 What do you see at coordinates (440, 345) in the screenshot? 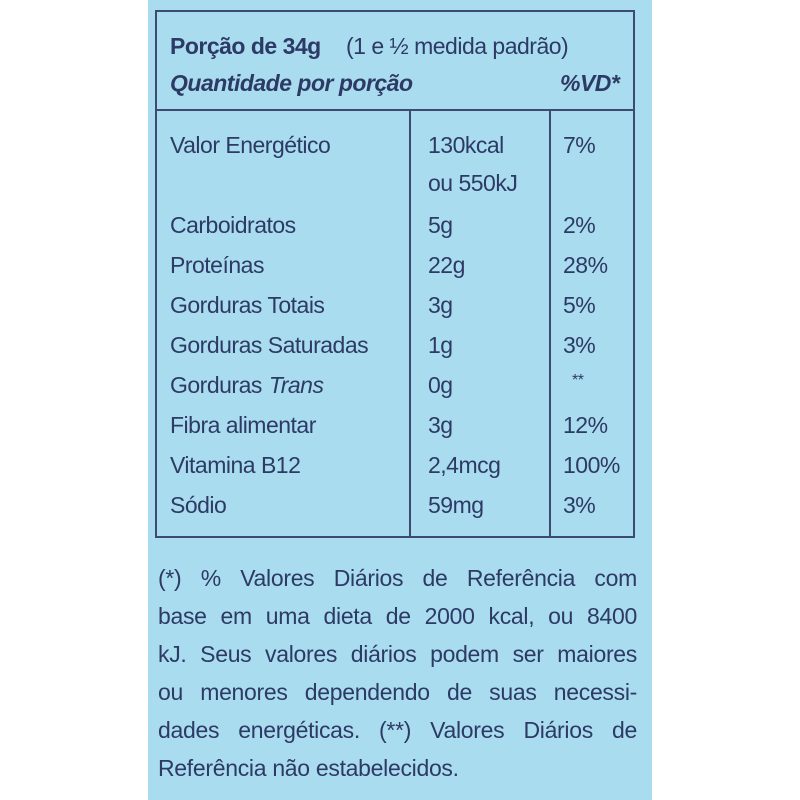
I see `amount: 1g` at bounding box center [440, 345].